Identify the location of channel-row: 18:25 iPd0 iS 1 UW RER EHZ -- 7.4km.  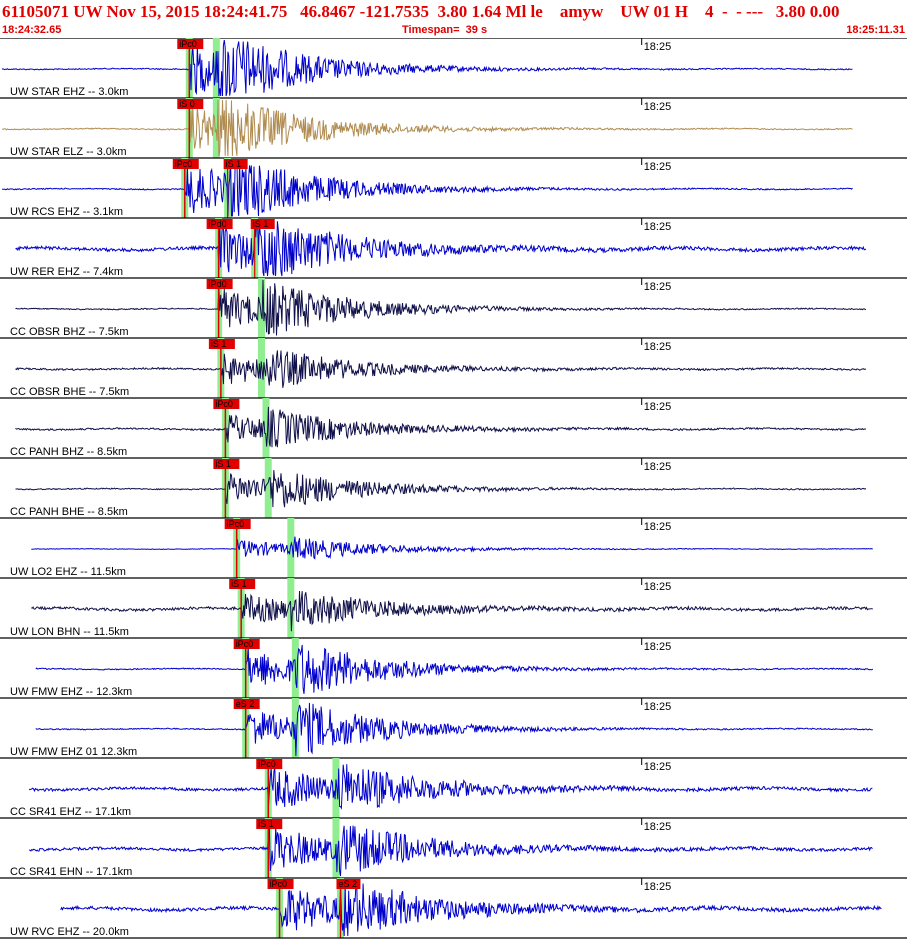
(453, 247).